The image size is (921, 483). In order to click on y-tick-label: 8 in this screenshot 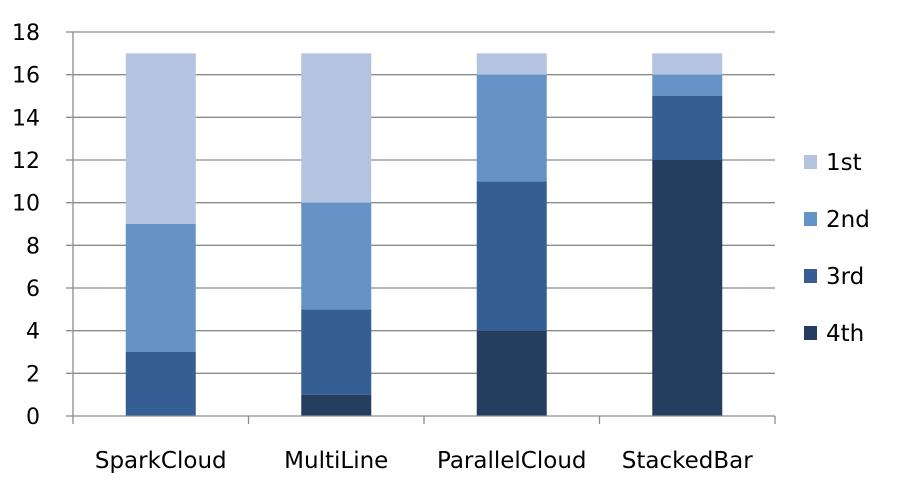, I will do `click(33, 246)`.